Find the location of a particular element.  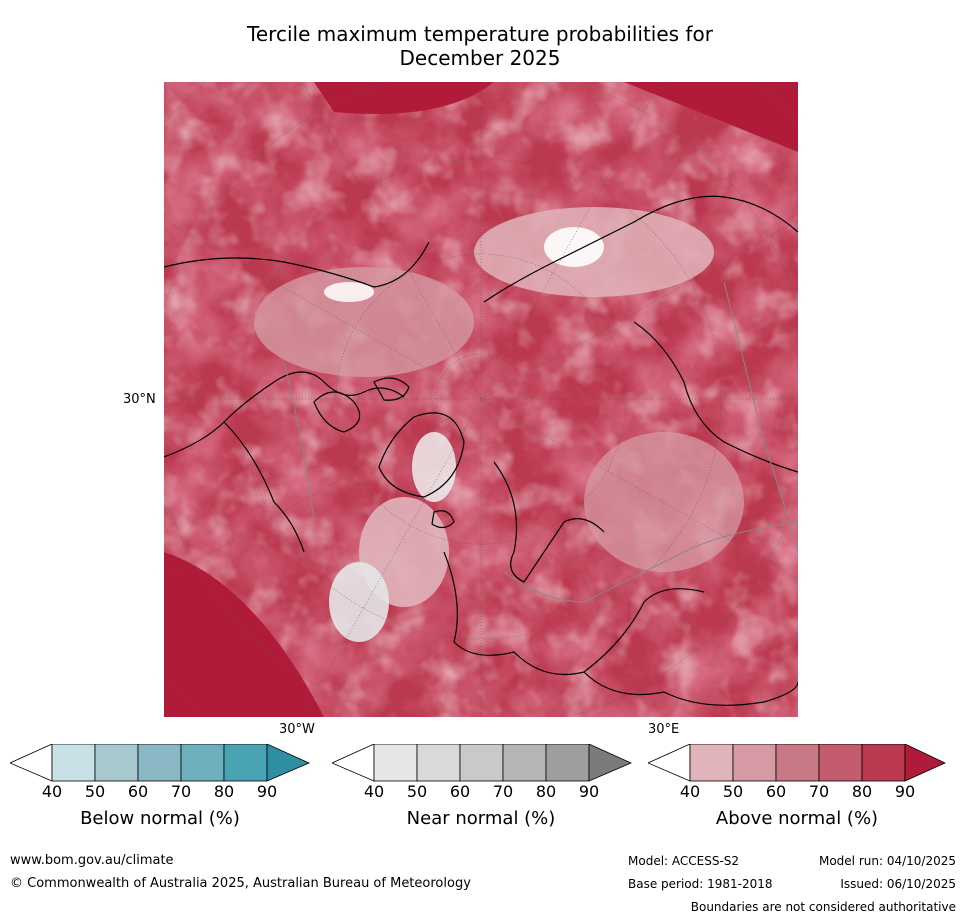

light-region-pacific is located at coordinates (364, 322).